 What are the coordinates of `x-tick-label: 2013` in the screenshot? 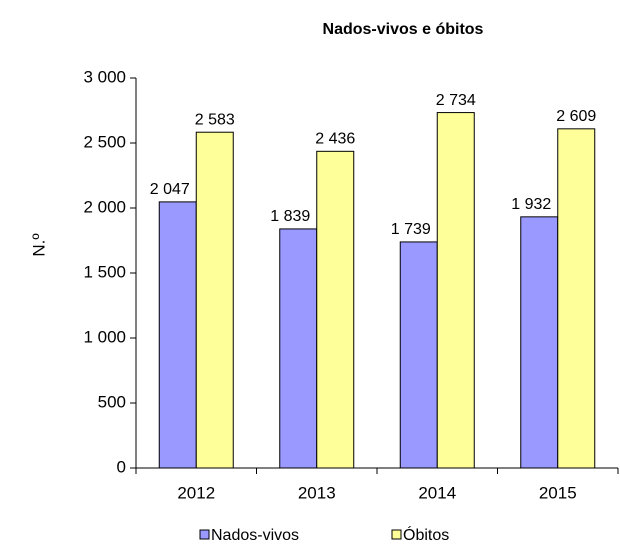 It's located at (317, 492).